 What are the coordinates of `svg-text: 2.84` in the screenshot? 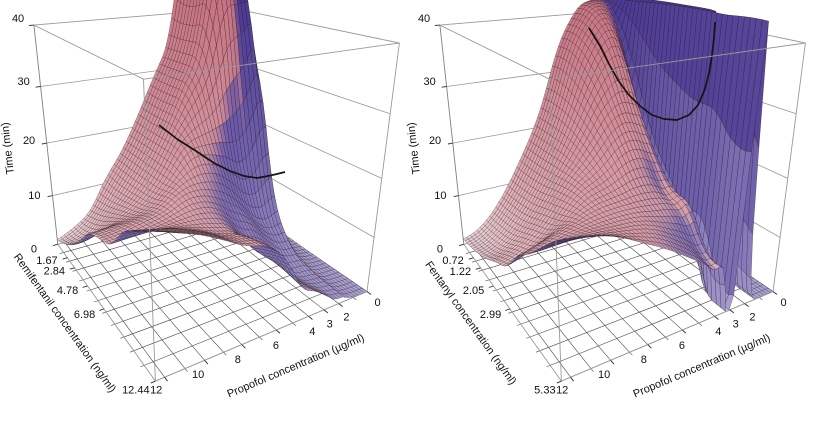 It's located at (54, 272).